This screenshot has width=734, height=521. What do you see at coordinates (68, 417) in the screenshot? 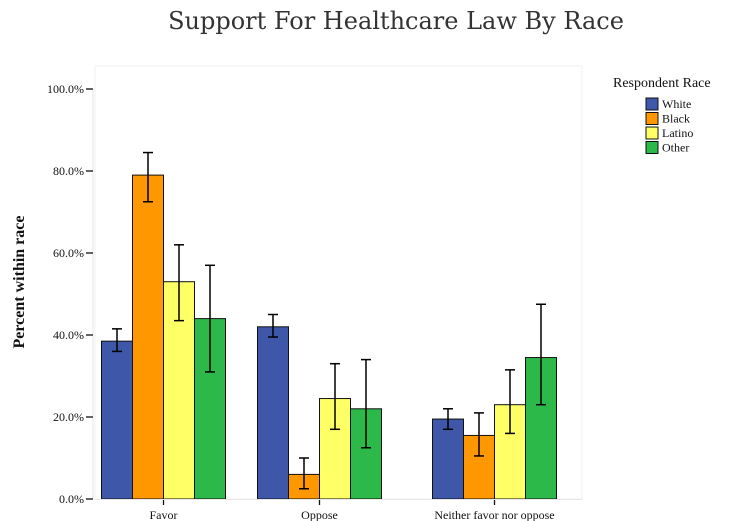
I see `y-tick-label: 20.0%` at bounding box center [68, 417].